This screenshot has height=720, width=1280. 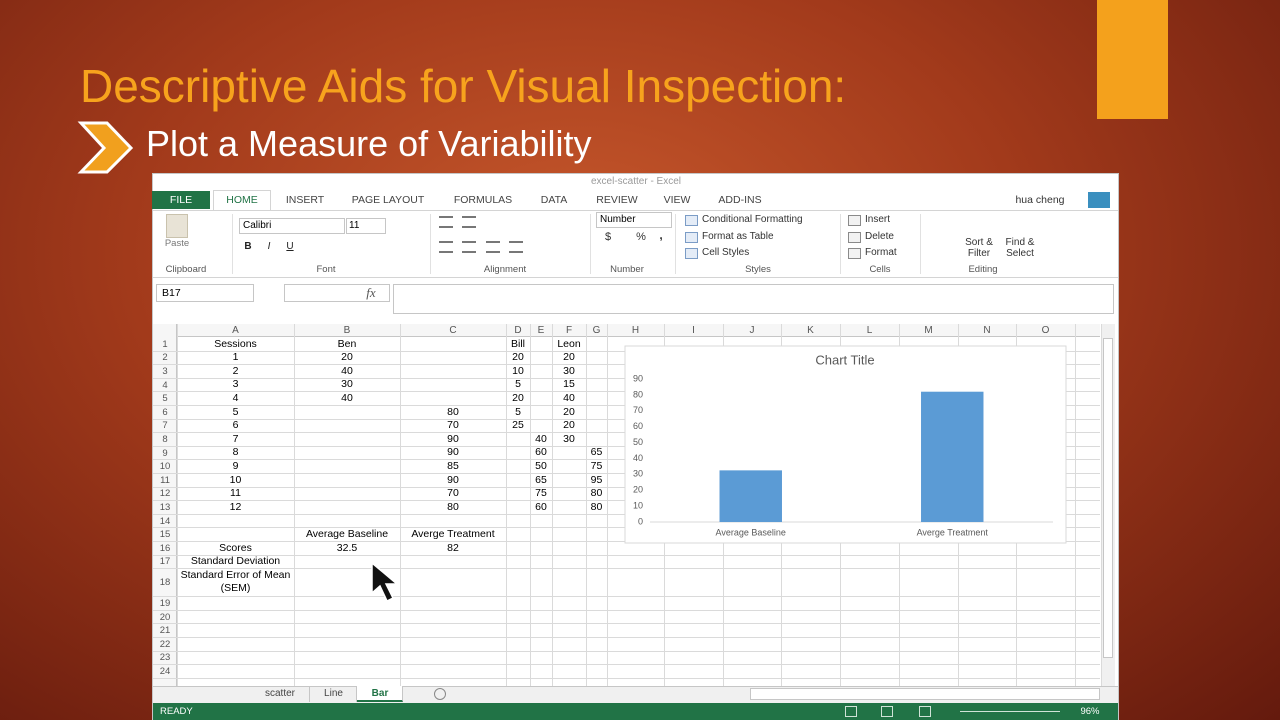 What do you see at coordinates (1020, 248) in the screenshot?
I see `editing-item: Find & Select` at bounding box center [1020, 248].